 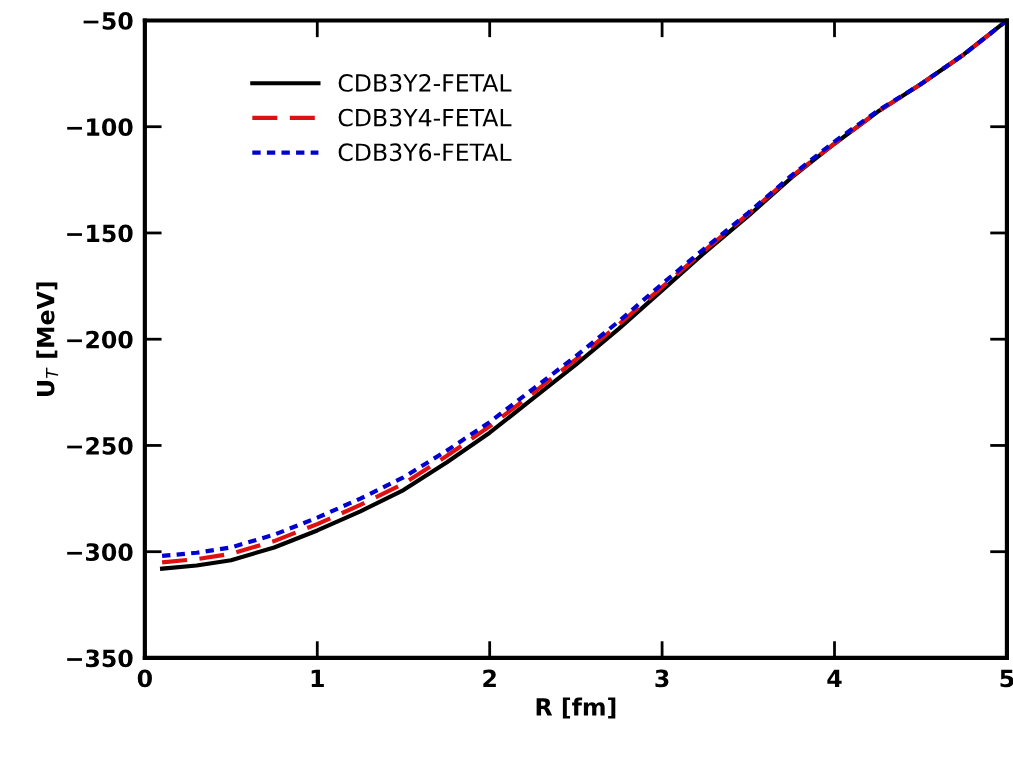 I want to click on y-tick-label: −100, so click(x=100, y=127).